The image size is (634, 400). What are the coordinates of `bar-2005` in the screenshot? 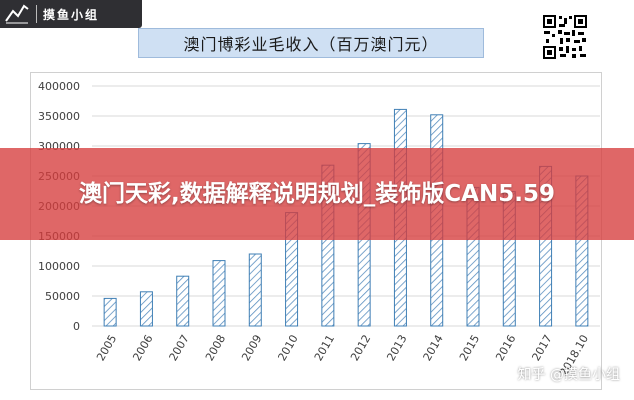 It's located at (110, 312).